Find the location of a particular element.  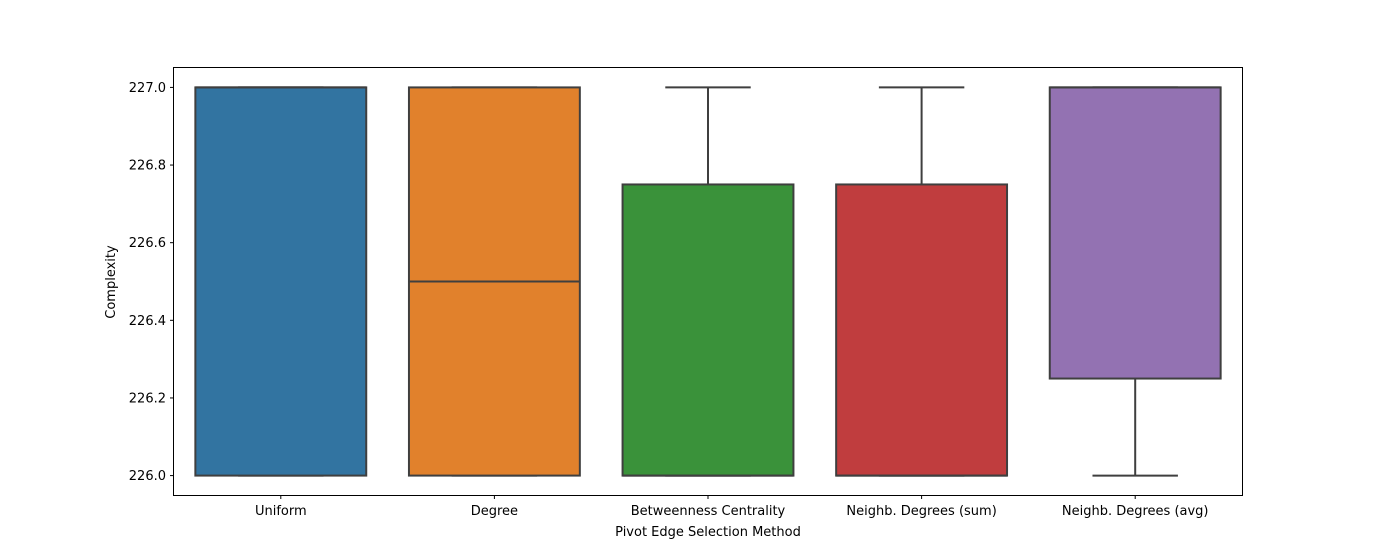

x-axis-label: Pivot Edge Selection Method is located at coordinates (708, 532).